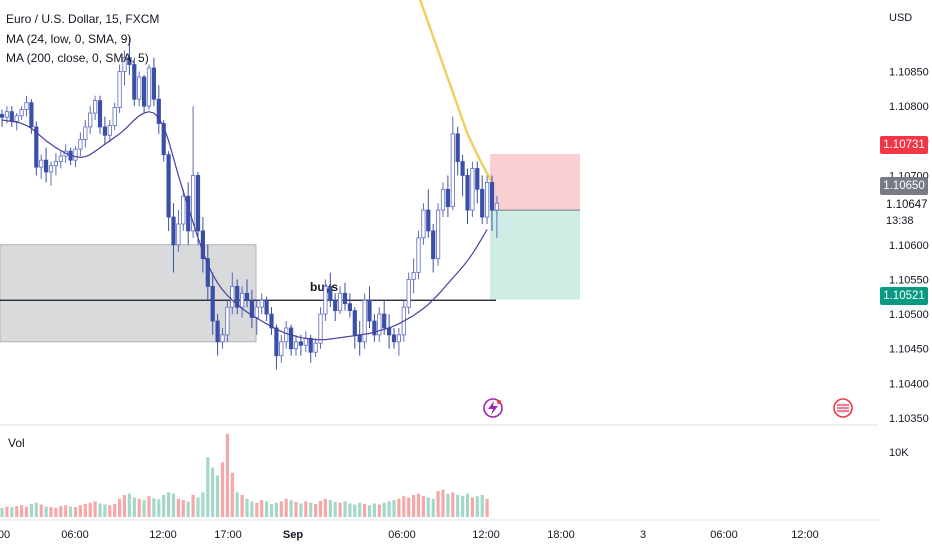 This screenshot has width=932, height=550. Describe the element at coordinates (909, 72) in the screenshot. I see `price-tick-label: 1.10850` at that location.